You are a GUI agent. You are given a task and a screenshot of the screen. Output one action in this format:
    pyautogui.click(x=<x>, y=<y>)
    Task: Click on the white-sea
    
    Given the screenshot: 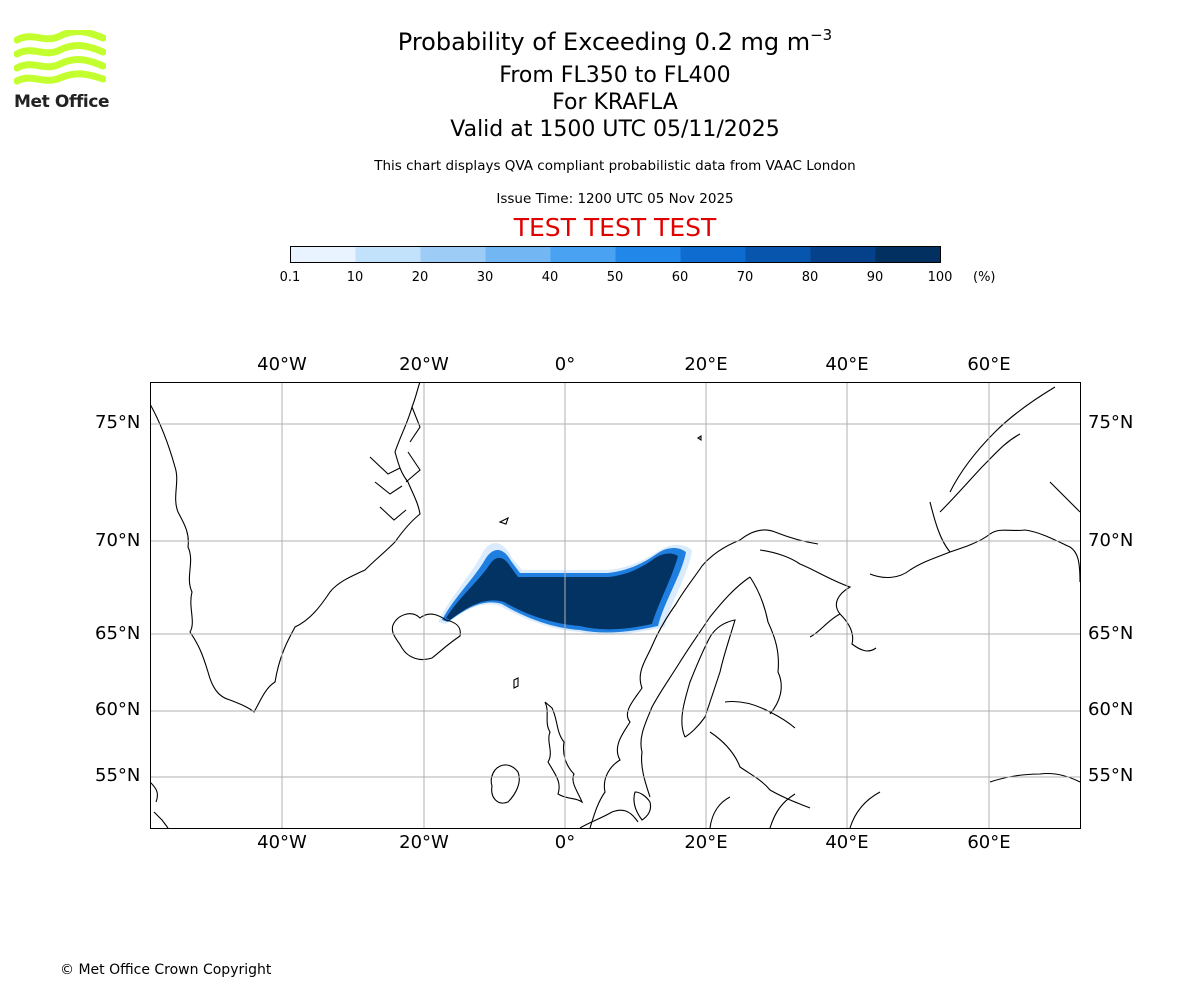 What is the action you would take?
    pyautogui.click(x=858, y=632)
    